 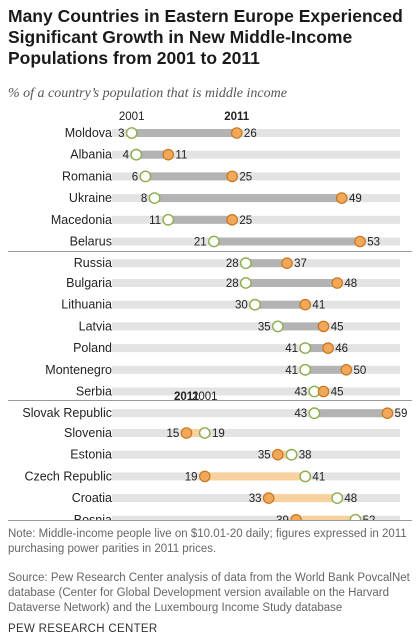 I want to click on country-label: Russia, so click(x=93, y=263).